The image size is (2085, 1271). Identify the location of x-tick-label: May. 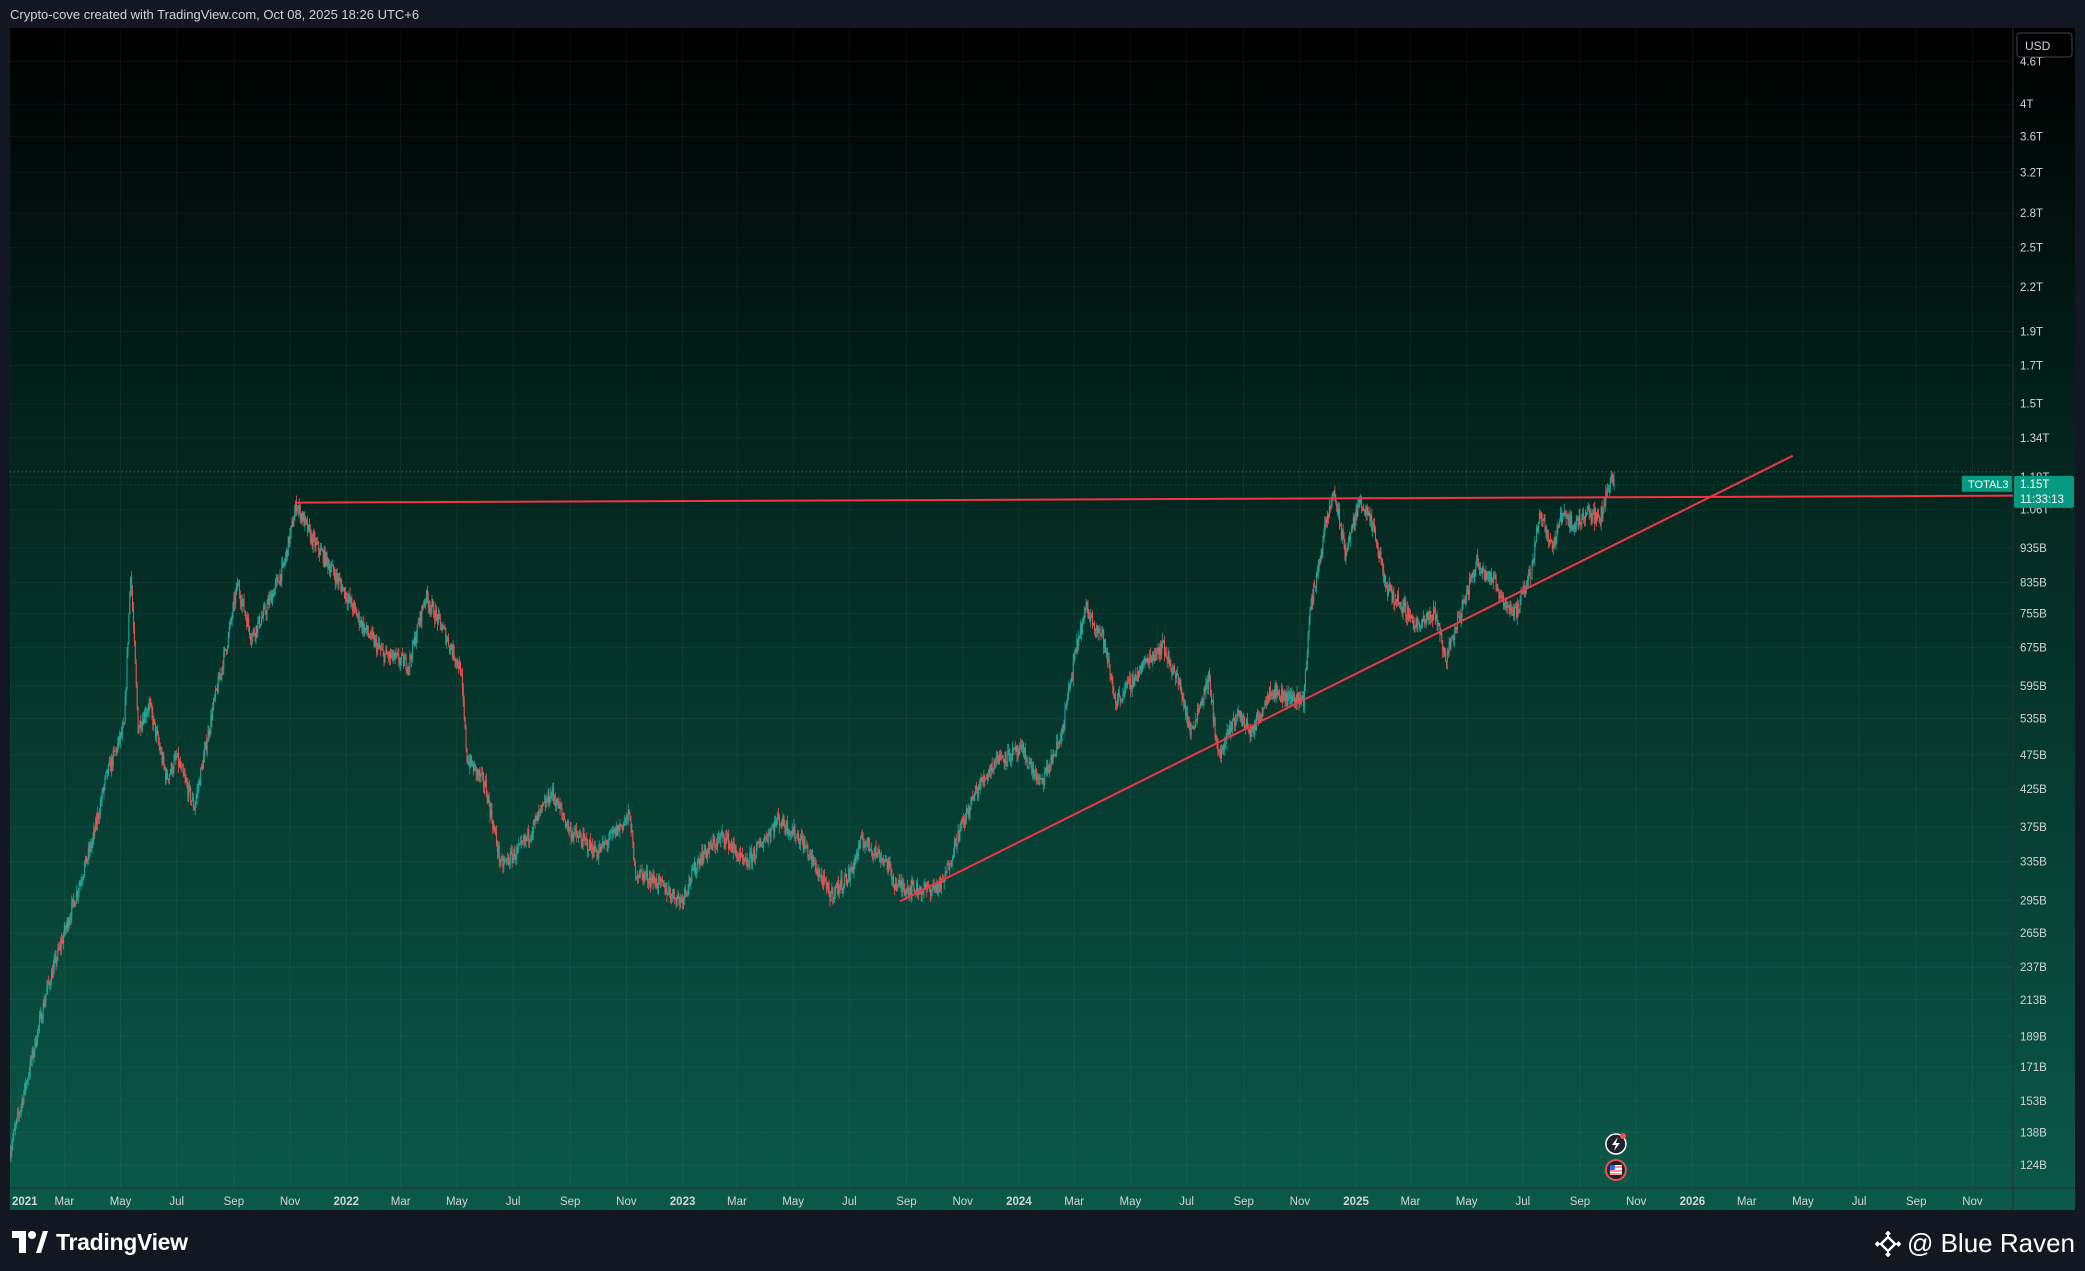
(793, 1202).